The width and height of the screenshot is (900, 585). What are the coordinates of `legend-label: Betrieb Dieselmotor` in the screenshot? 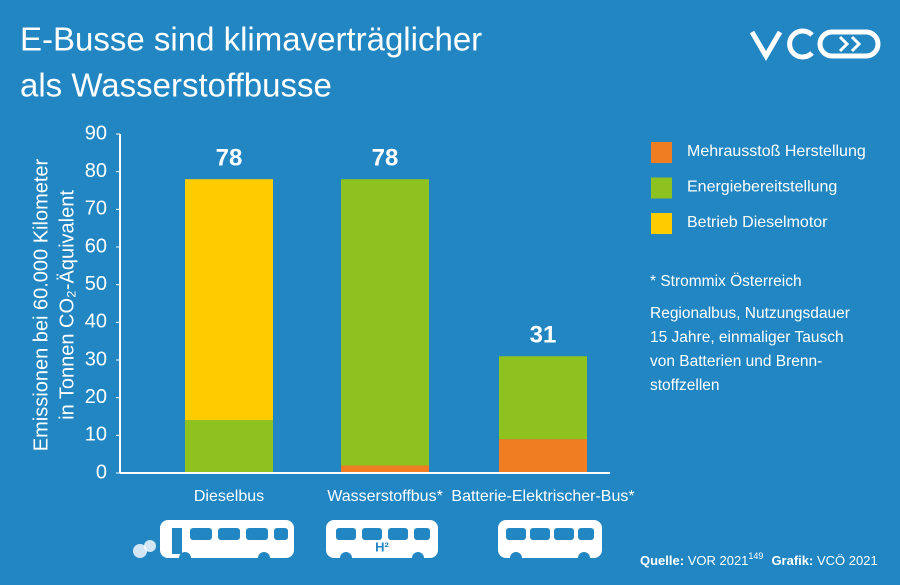 It's located at (757, 222).